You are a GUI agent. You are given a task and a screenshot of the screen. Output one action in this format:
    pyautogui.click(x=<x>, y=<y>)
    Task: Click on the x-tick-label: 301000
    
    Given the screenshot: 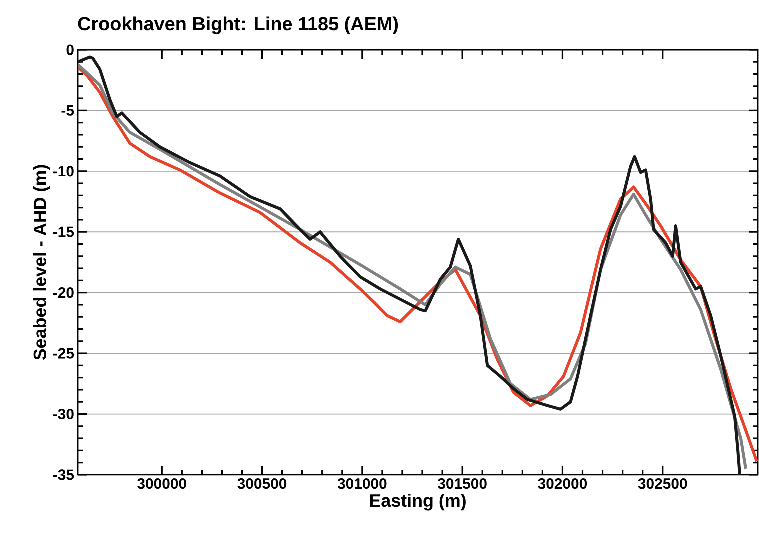 What is the action you would take?
    pyautogui.click(x=362, y=484)
    